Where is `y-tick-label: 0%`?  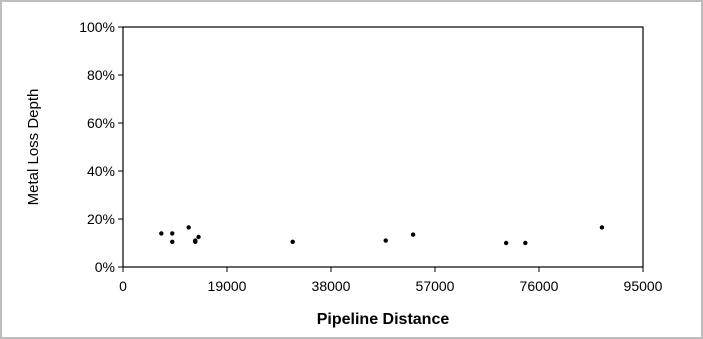
y-tick-label: 0% is located at coordinates (105, 267).